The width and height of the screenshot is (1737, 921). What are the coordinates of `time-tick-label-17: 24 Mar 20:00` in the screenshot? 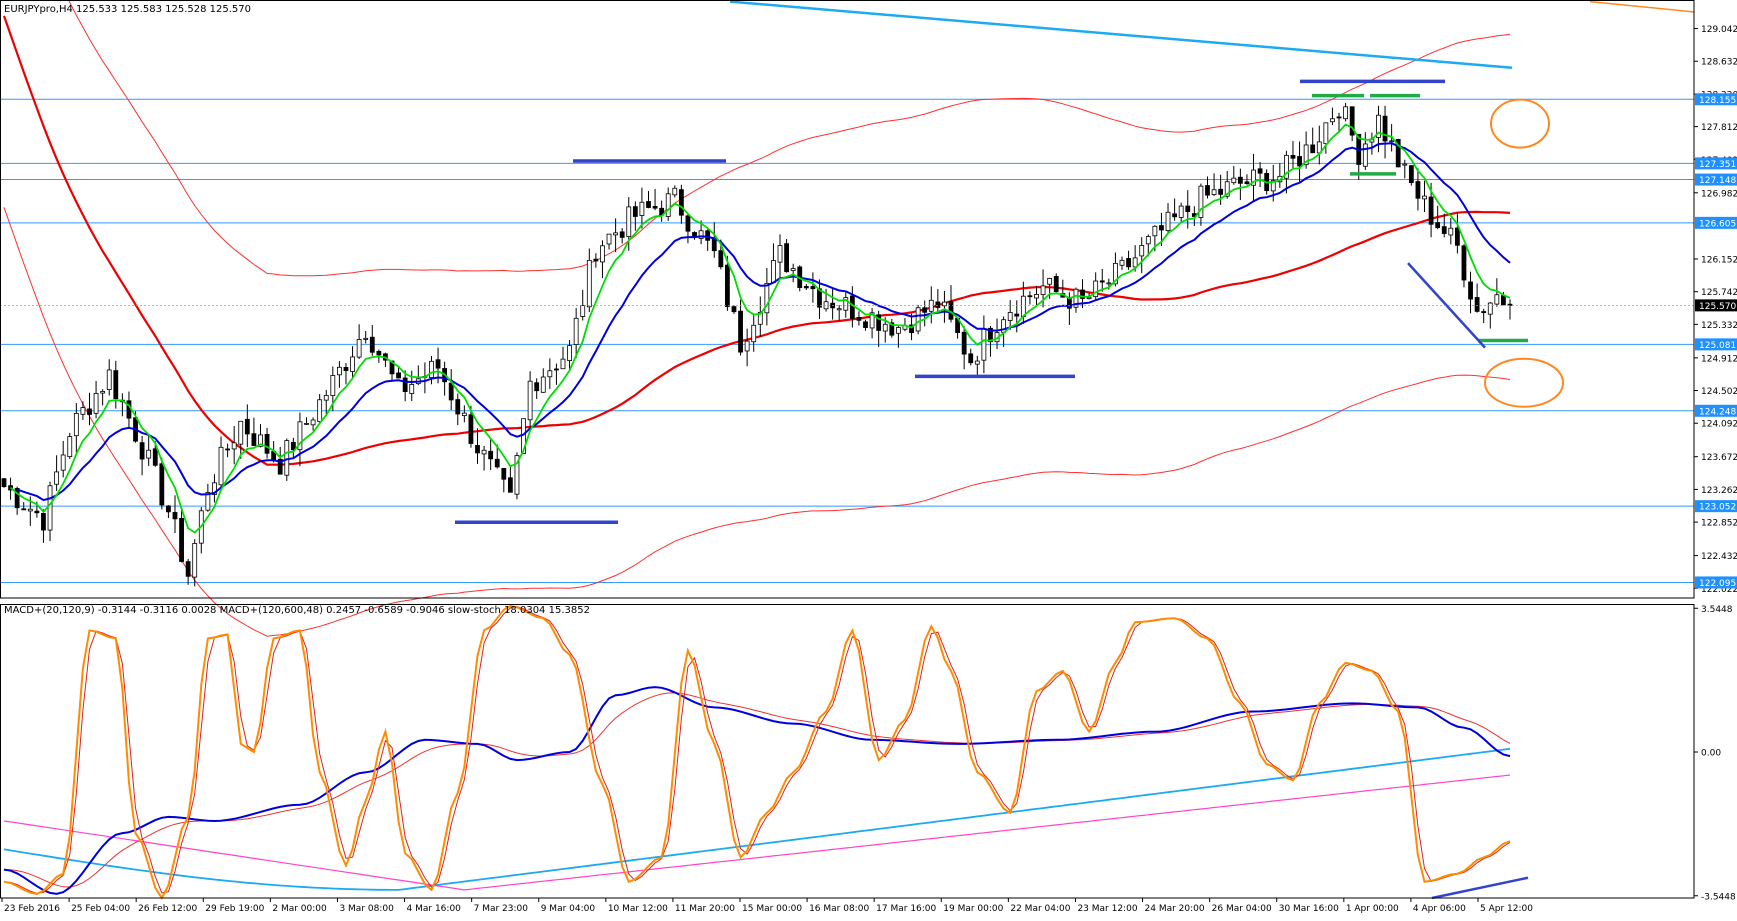 It's located at (1175, 909).